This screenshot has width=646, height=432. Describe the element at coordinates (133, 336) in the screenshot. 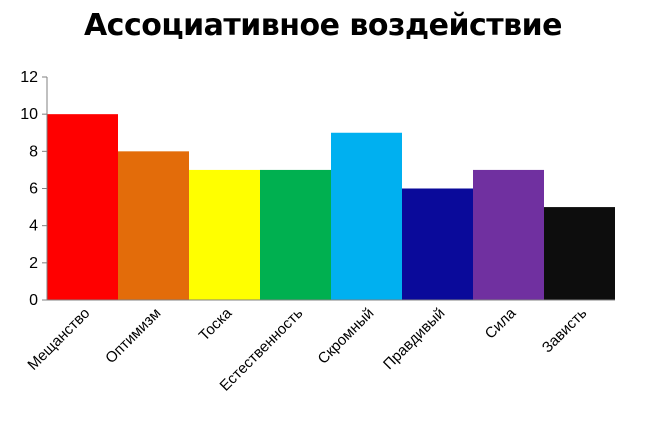

I see `x-category-label: Оптимизм` at that location.